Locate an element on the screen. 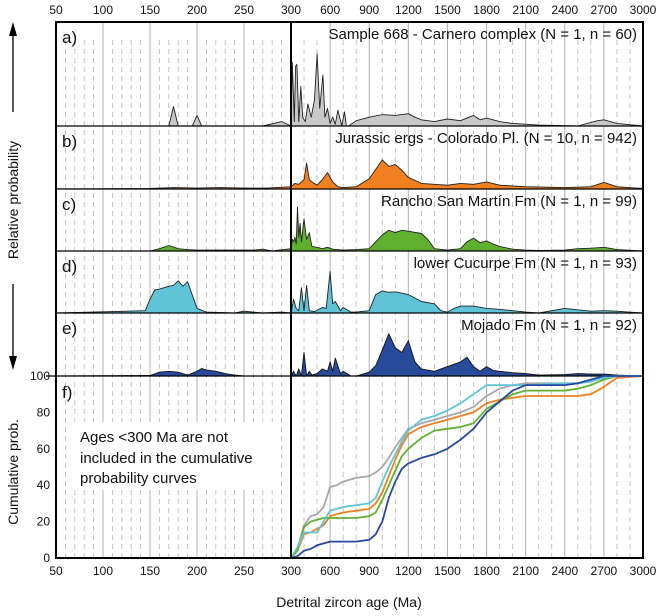  x-tick-label-top: 250 is located at coordinates (244, 10).